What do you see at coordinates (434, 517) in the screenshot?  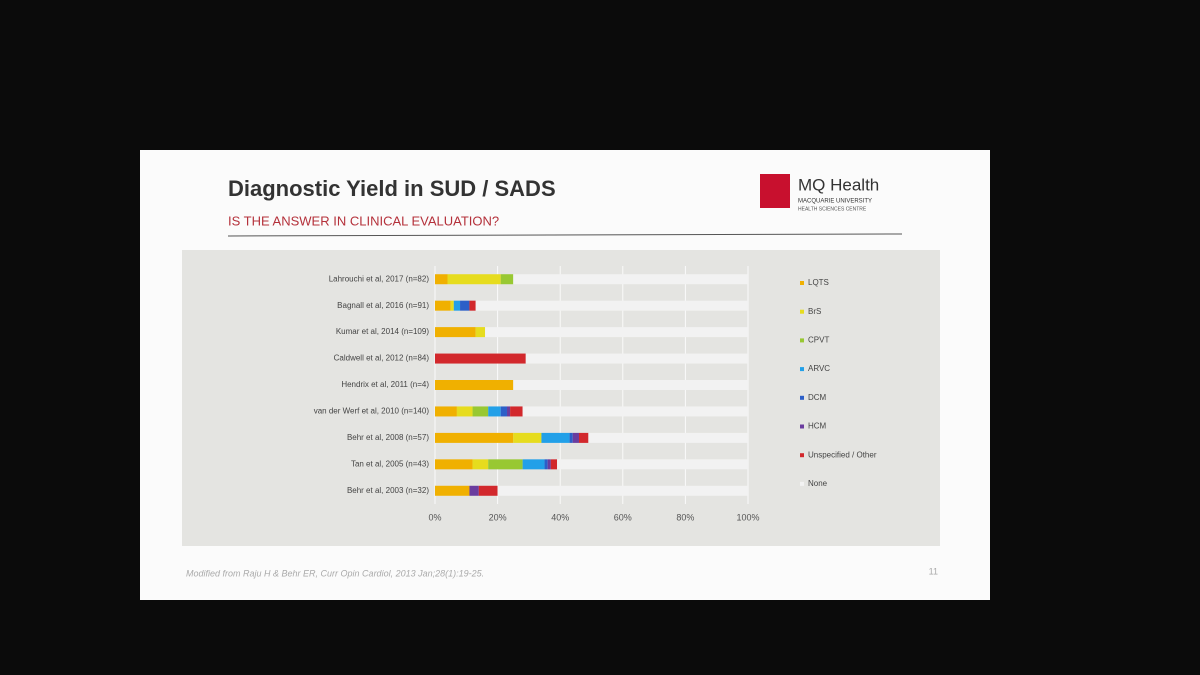 I see `x-tick-label: 0%` at bounding box center [434, 517].